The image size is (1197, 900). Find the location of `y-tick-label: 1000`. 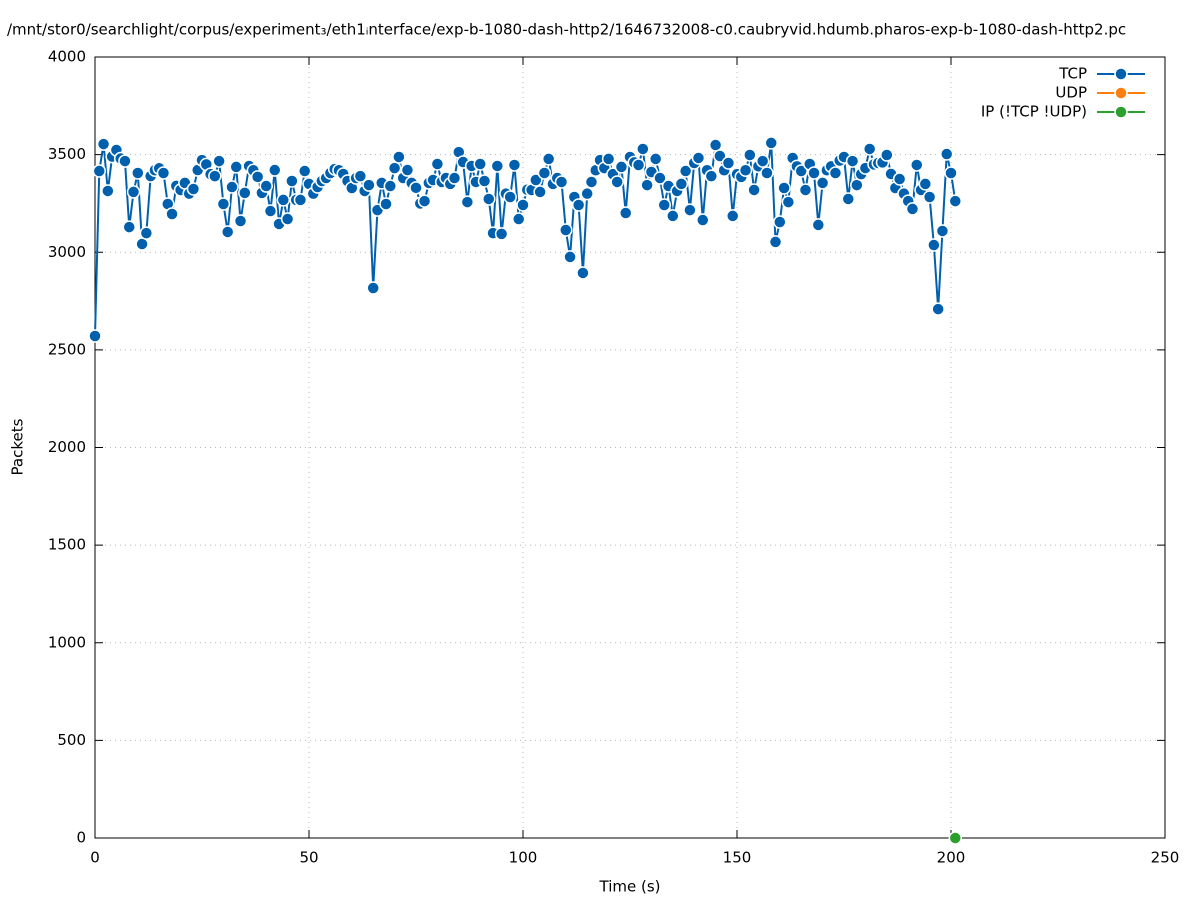

y-tick-label: 1000 is located at coordinates (67, 642).